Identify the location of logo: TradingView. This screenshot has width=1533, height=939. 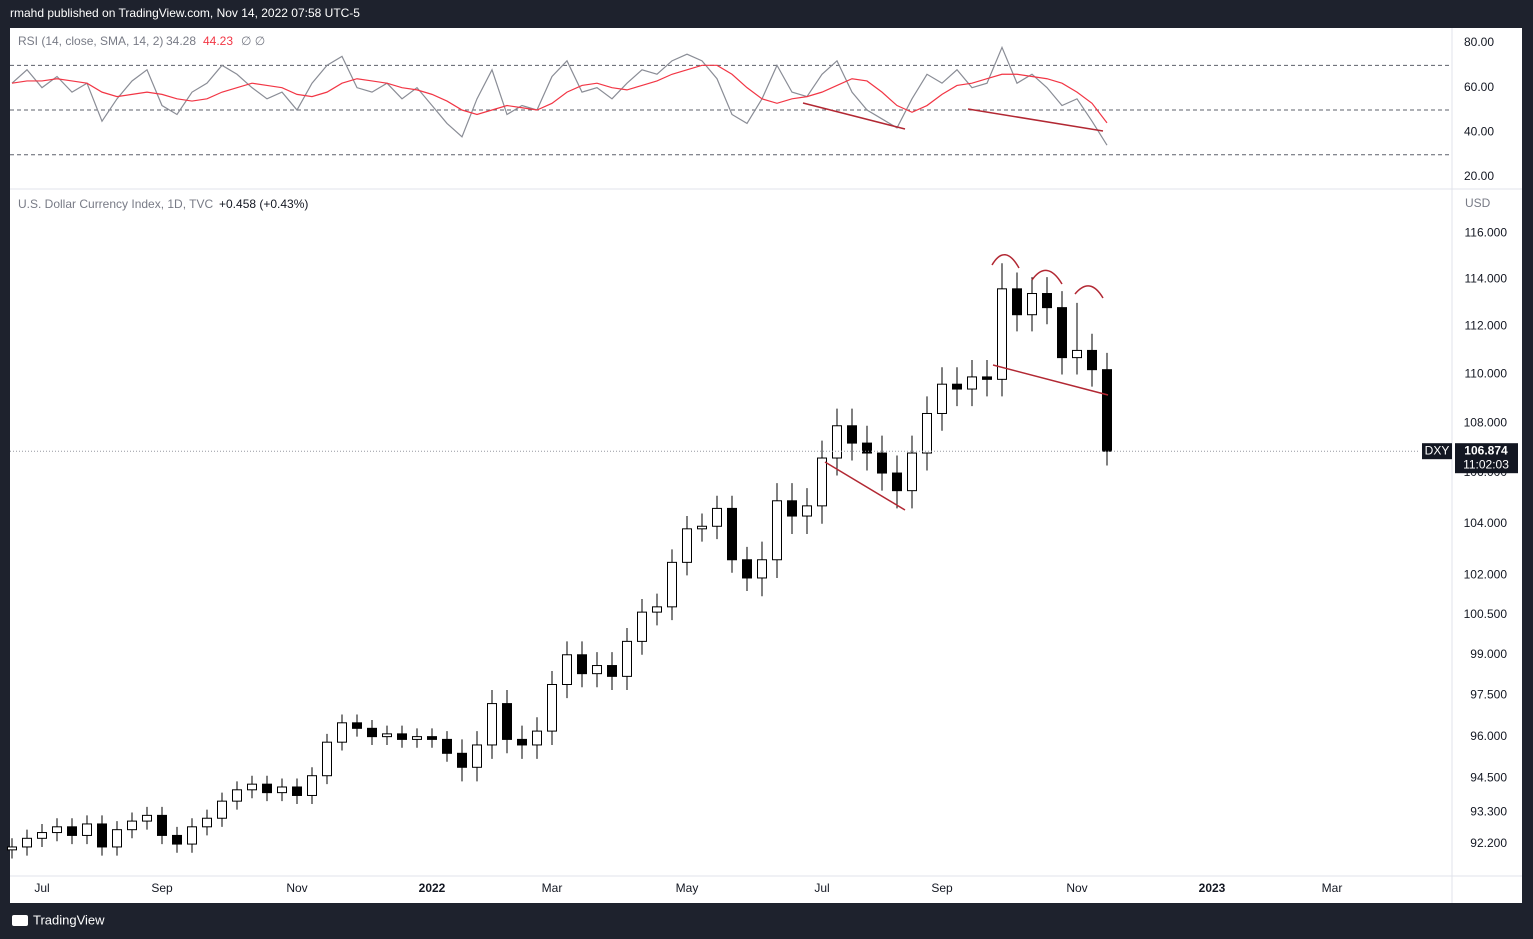
(58, 919).